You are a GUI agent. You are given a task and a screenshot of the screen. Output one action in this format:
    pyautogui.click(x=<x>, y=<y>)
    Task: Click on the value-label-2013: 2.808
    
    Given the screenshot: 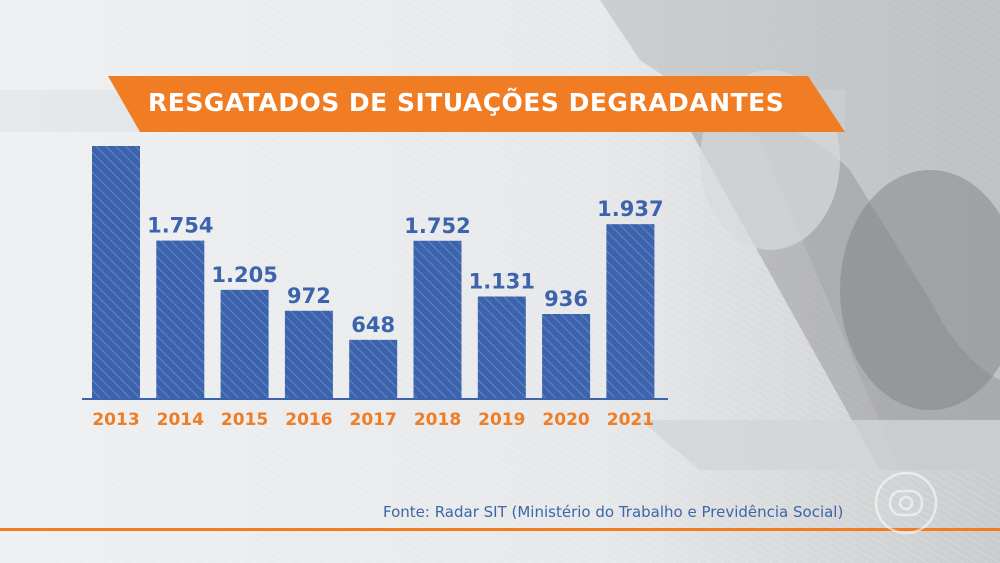 What is the action you would take?
    pyautogui.click(x=116, y=141)
    